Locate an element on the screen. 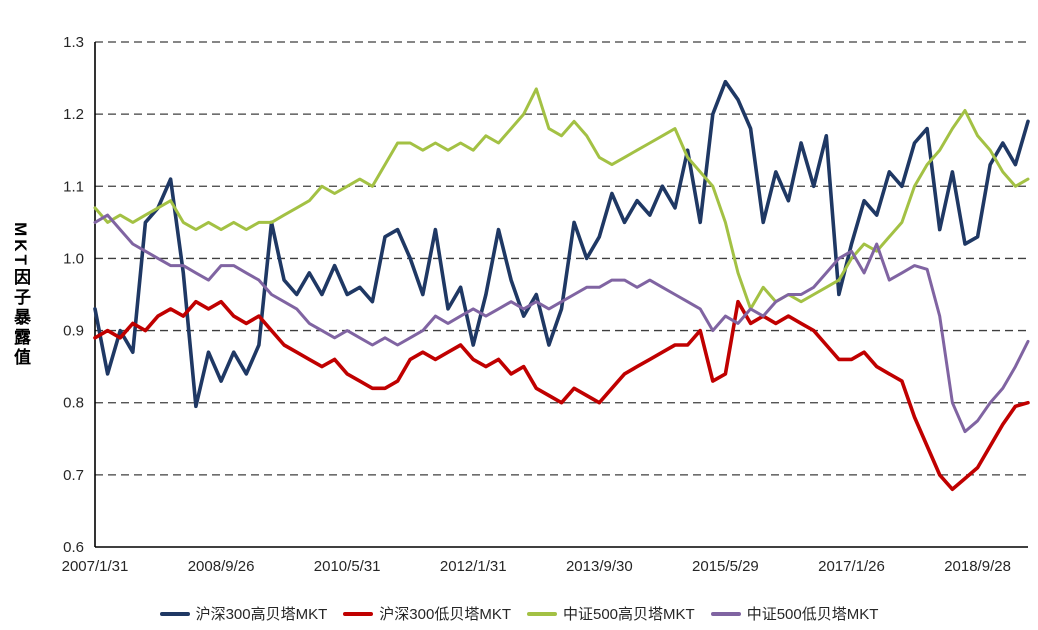 This screenshot has height=630, width=1038. legend-item: 中证500高贝塔MKT is located at coordinates (611, 613).